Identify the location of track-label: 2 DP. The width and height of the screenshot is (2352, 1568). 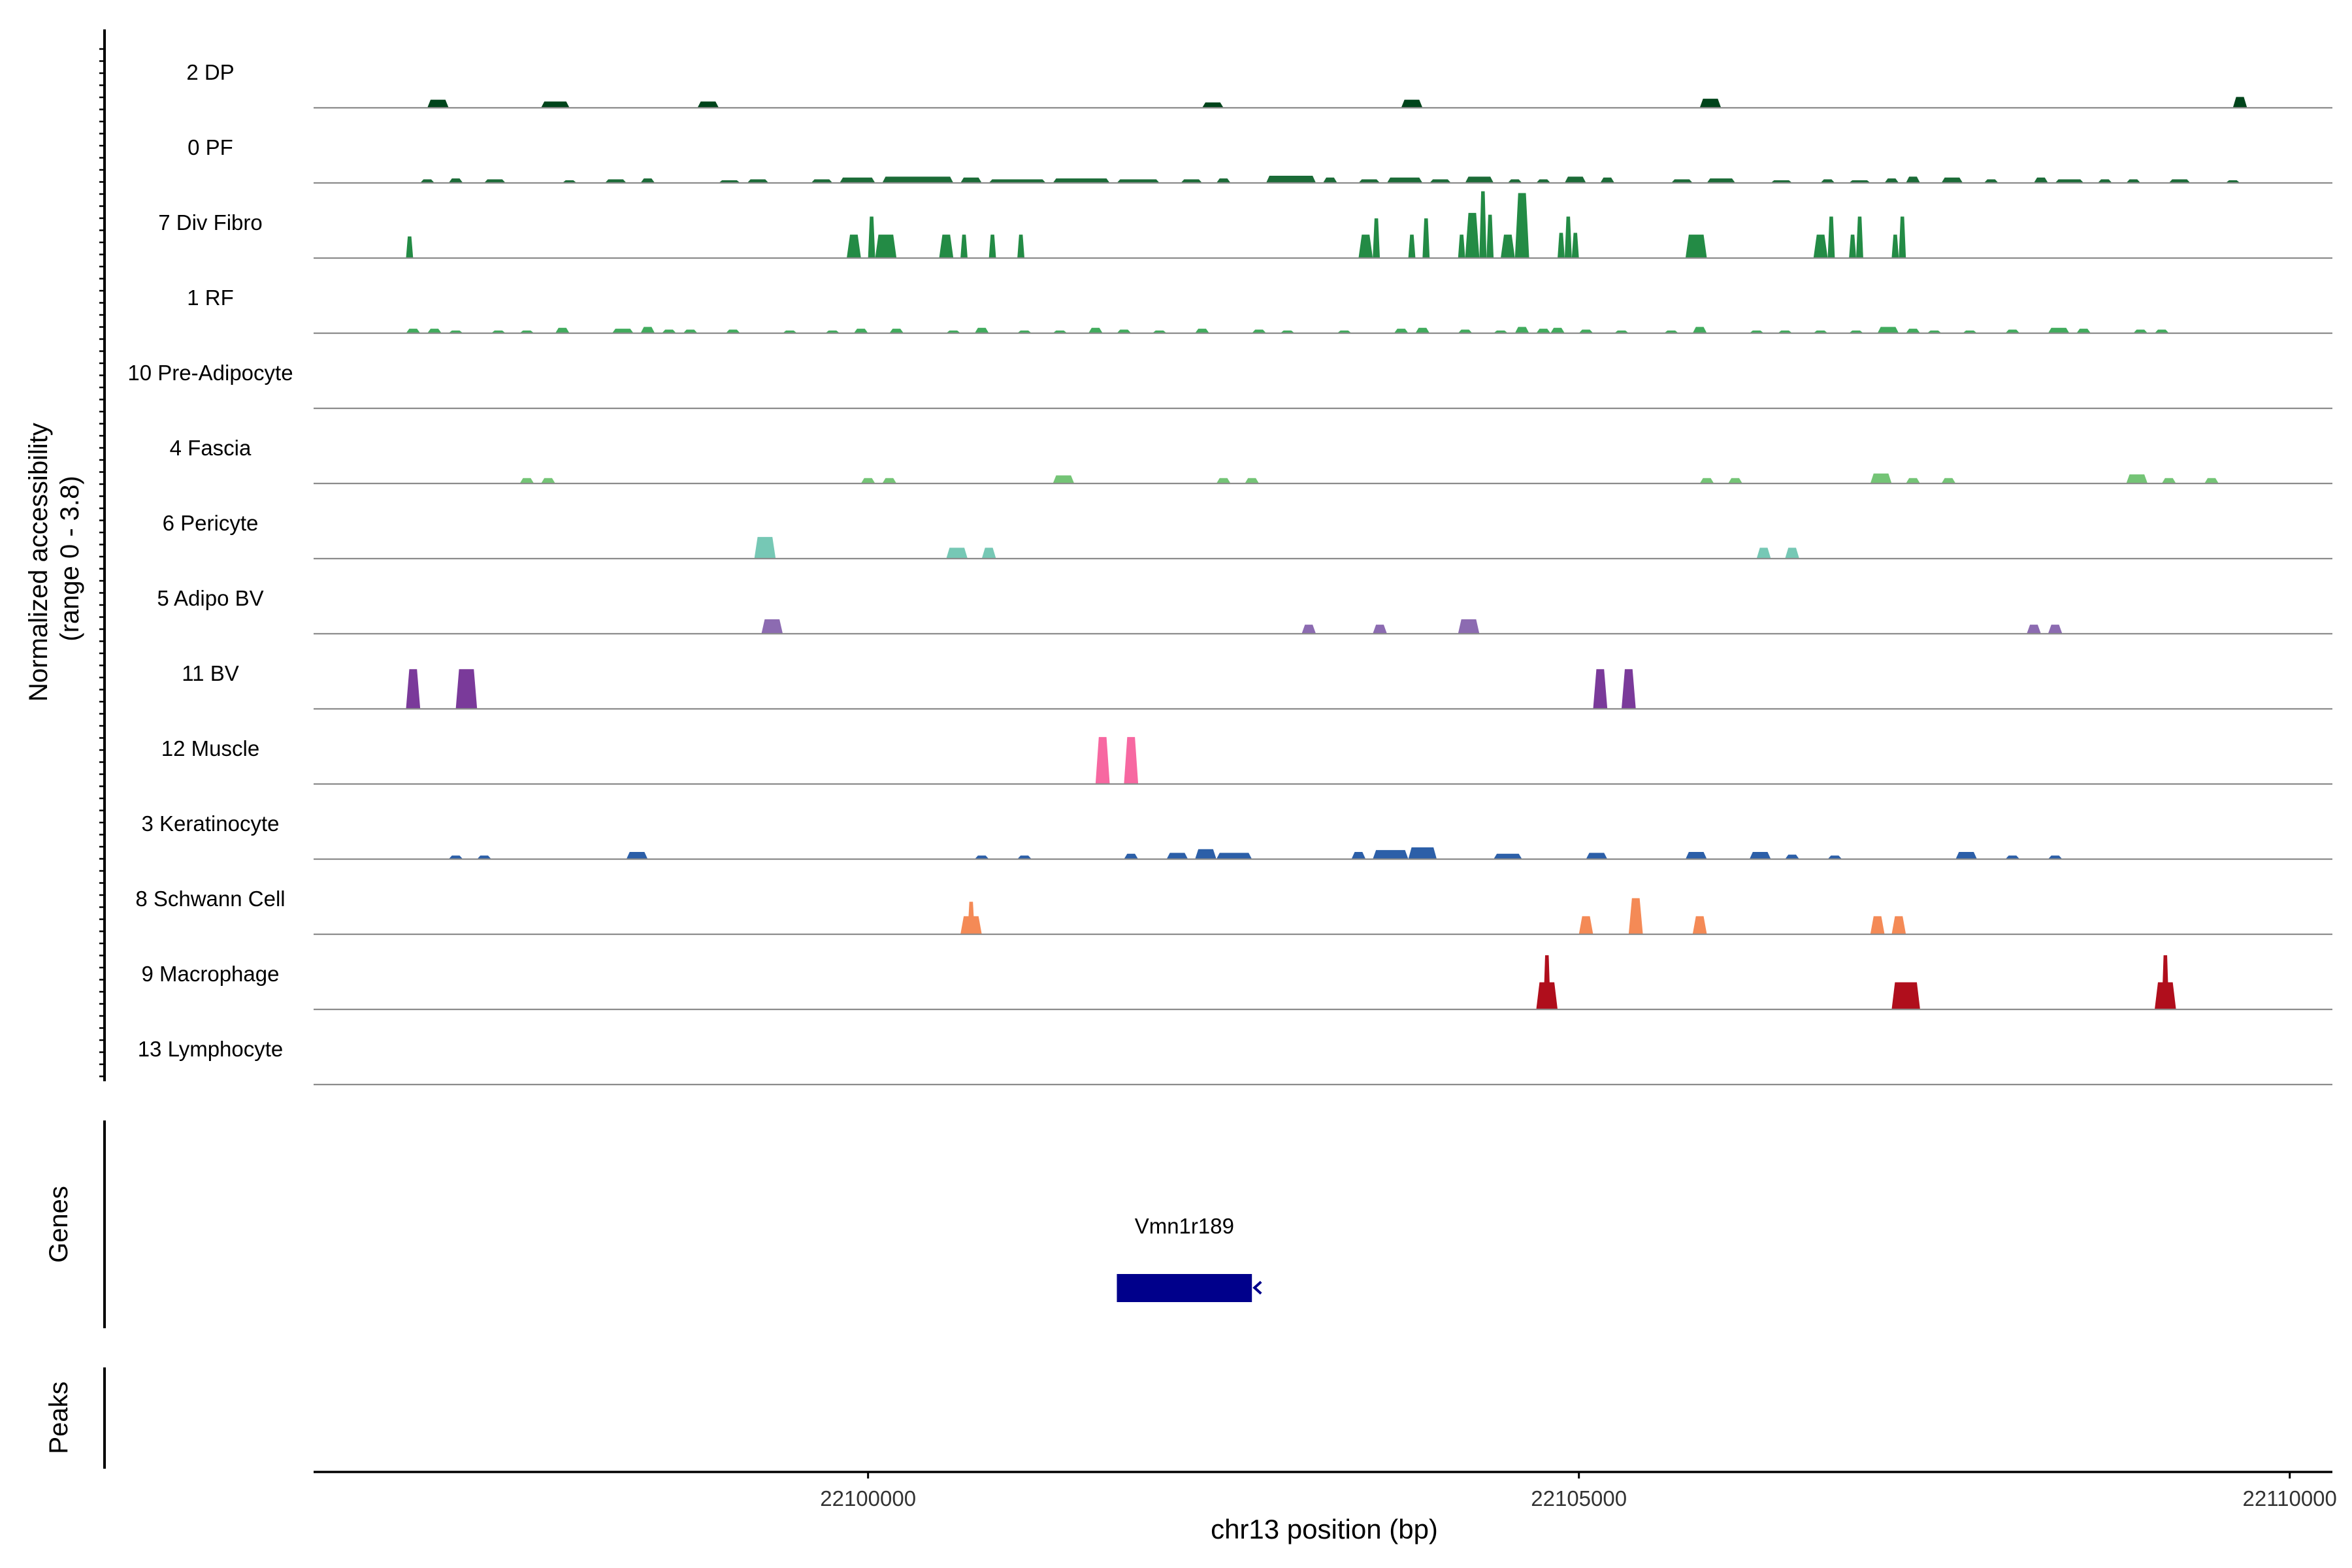
(210, 72).